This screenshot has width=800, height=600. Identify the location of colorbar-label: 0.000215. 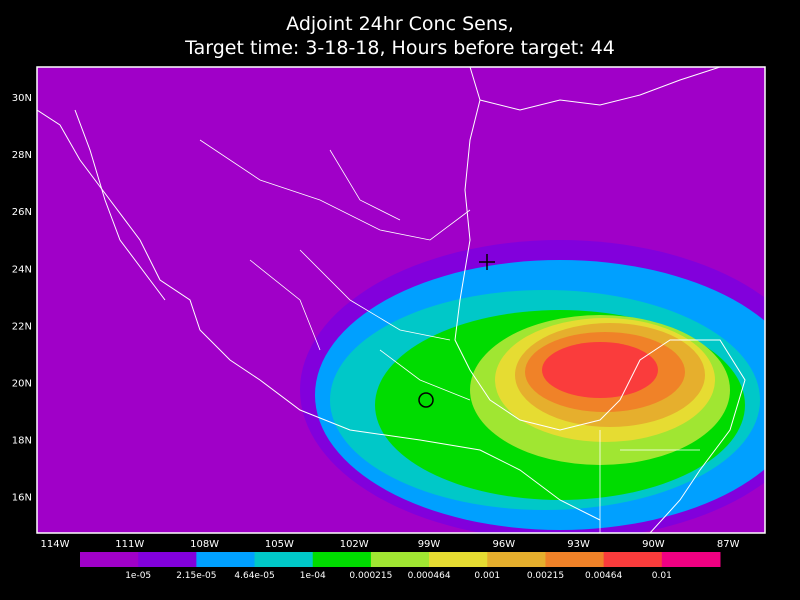
(370, 576).